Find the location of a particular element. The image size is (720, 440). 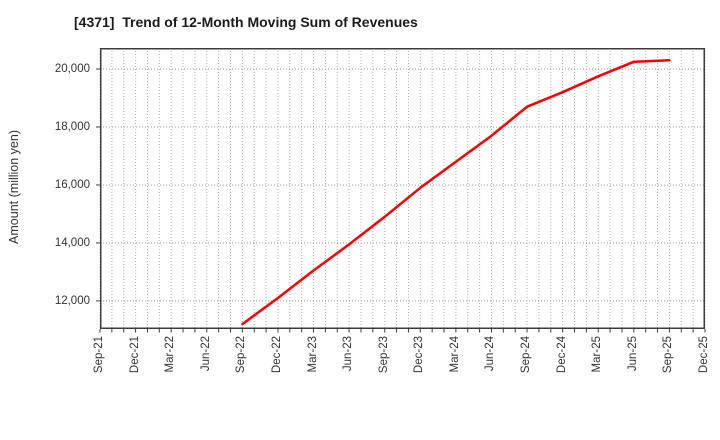

x-tick-label: Jun-25 is located at coordinates (632, 354).